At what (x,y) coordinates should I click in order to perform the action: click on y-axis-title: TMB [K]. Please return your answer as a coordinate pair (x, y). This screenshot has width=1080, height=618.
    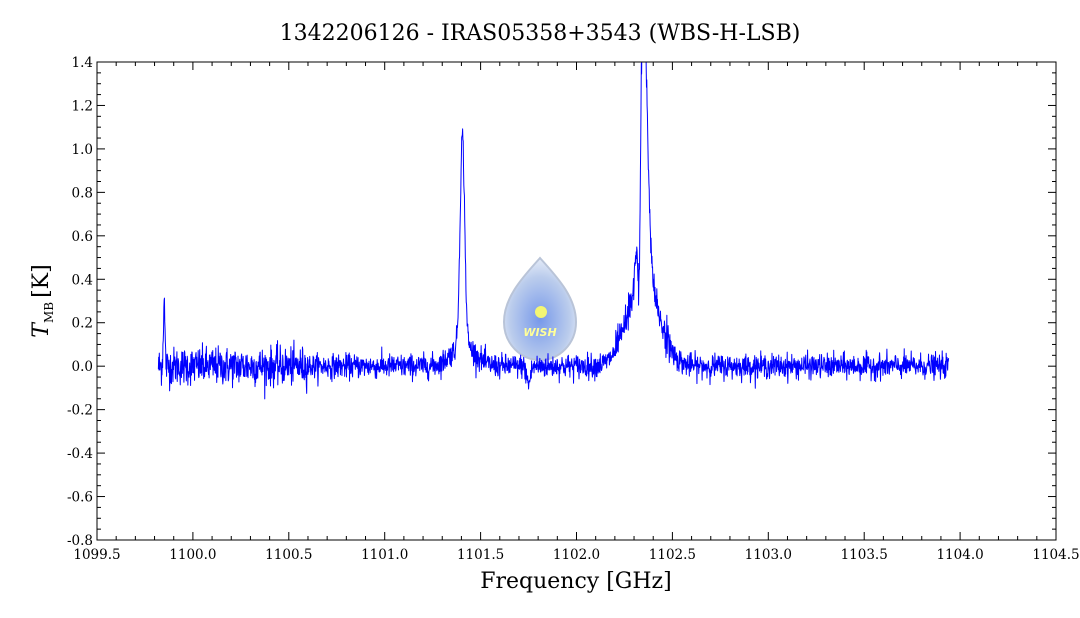
    Looking at the image, I should click on (42, 300).